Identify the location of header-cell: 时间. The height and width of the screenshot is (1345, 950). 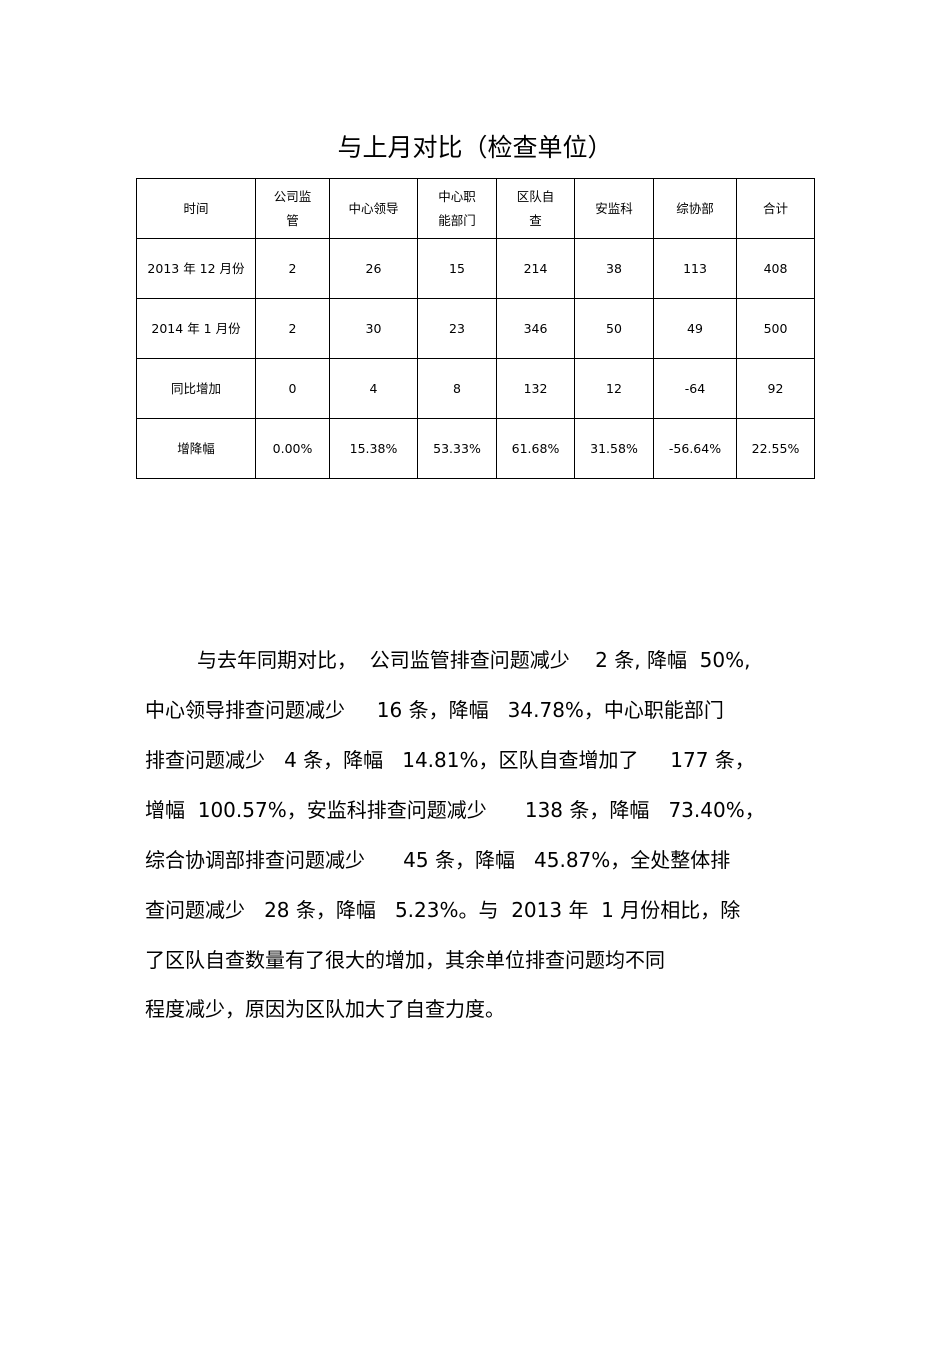
(196, 208).